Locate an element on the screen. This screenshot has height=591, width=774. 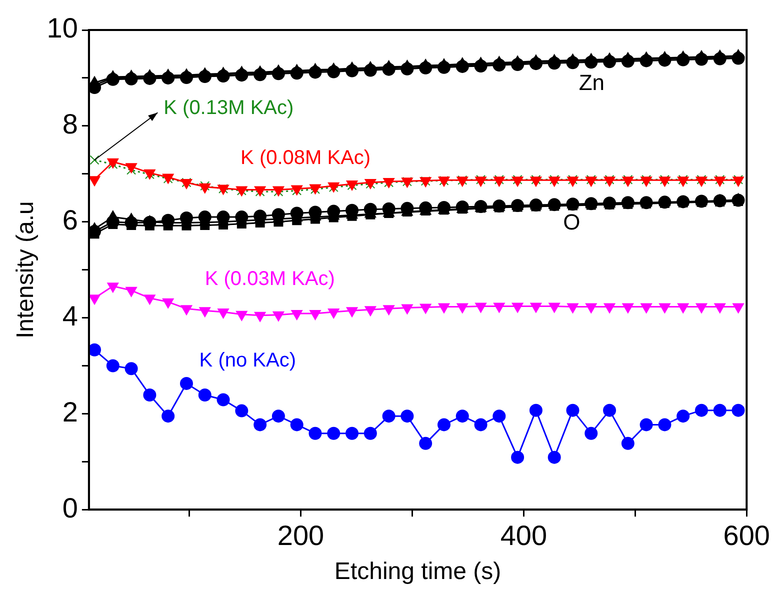
y-axis-title: Intensity (a.u is located at coordinates (26, 270).